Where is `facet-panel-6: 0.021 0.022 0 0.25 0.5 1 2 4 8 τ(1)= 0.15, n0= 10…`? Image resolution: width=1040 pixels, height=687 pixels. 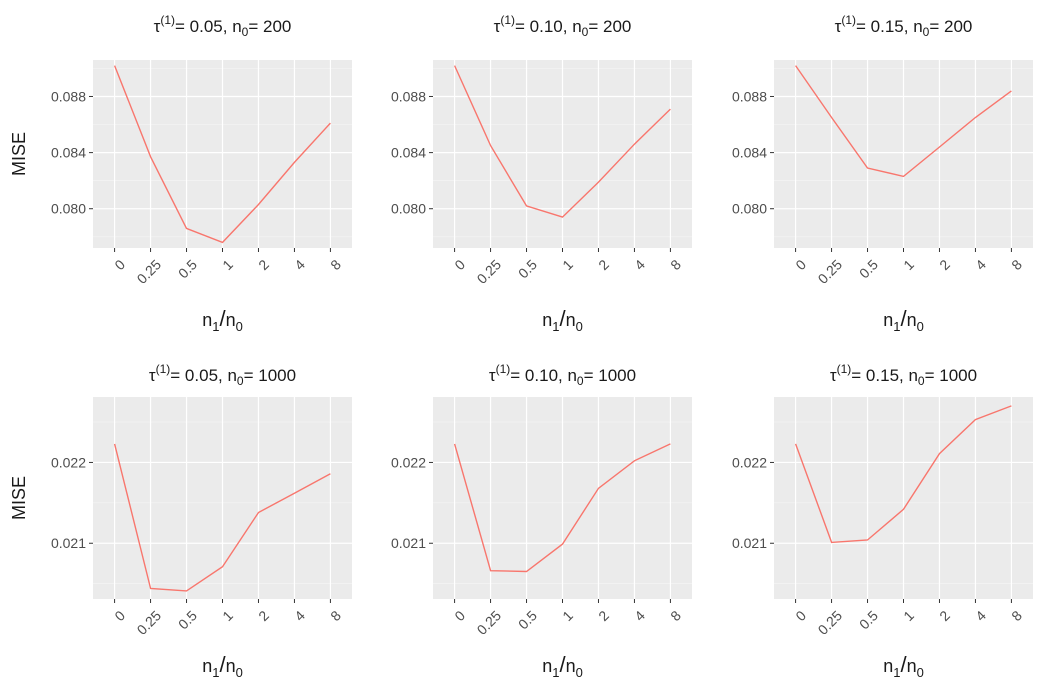
facet-panel-6: 0.021 0.022 0 0.25 0.5 1 2 4 8 τ(1)= 0.15, n0= 10… is located at coordinates (882, 521).